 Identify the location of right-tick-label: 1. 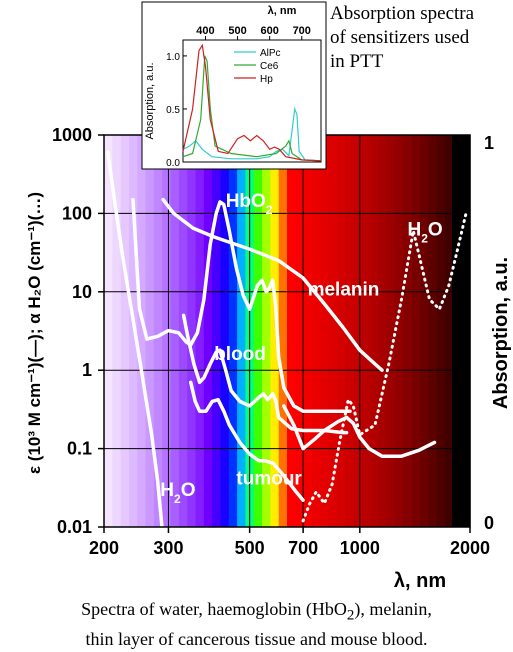
(489, 143).